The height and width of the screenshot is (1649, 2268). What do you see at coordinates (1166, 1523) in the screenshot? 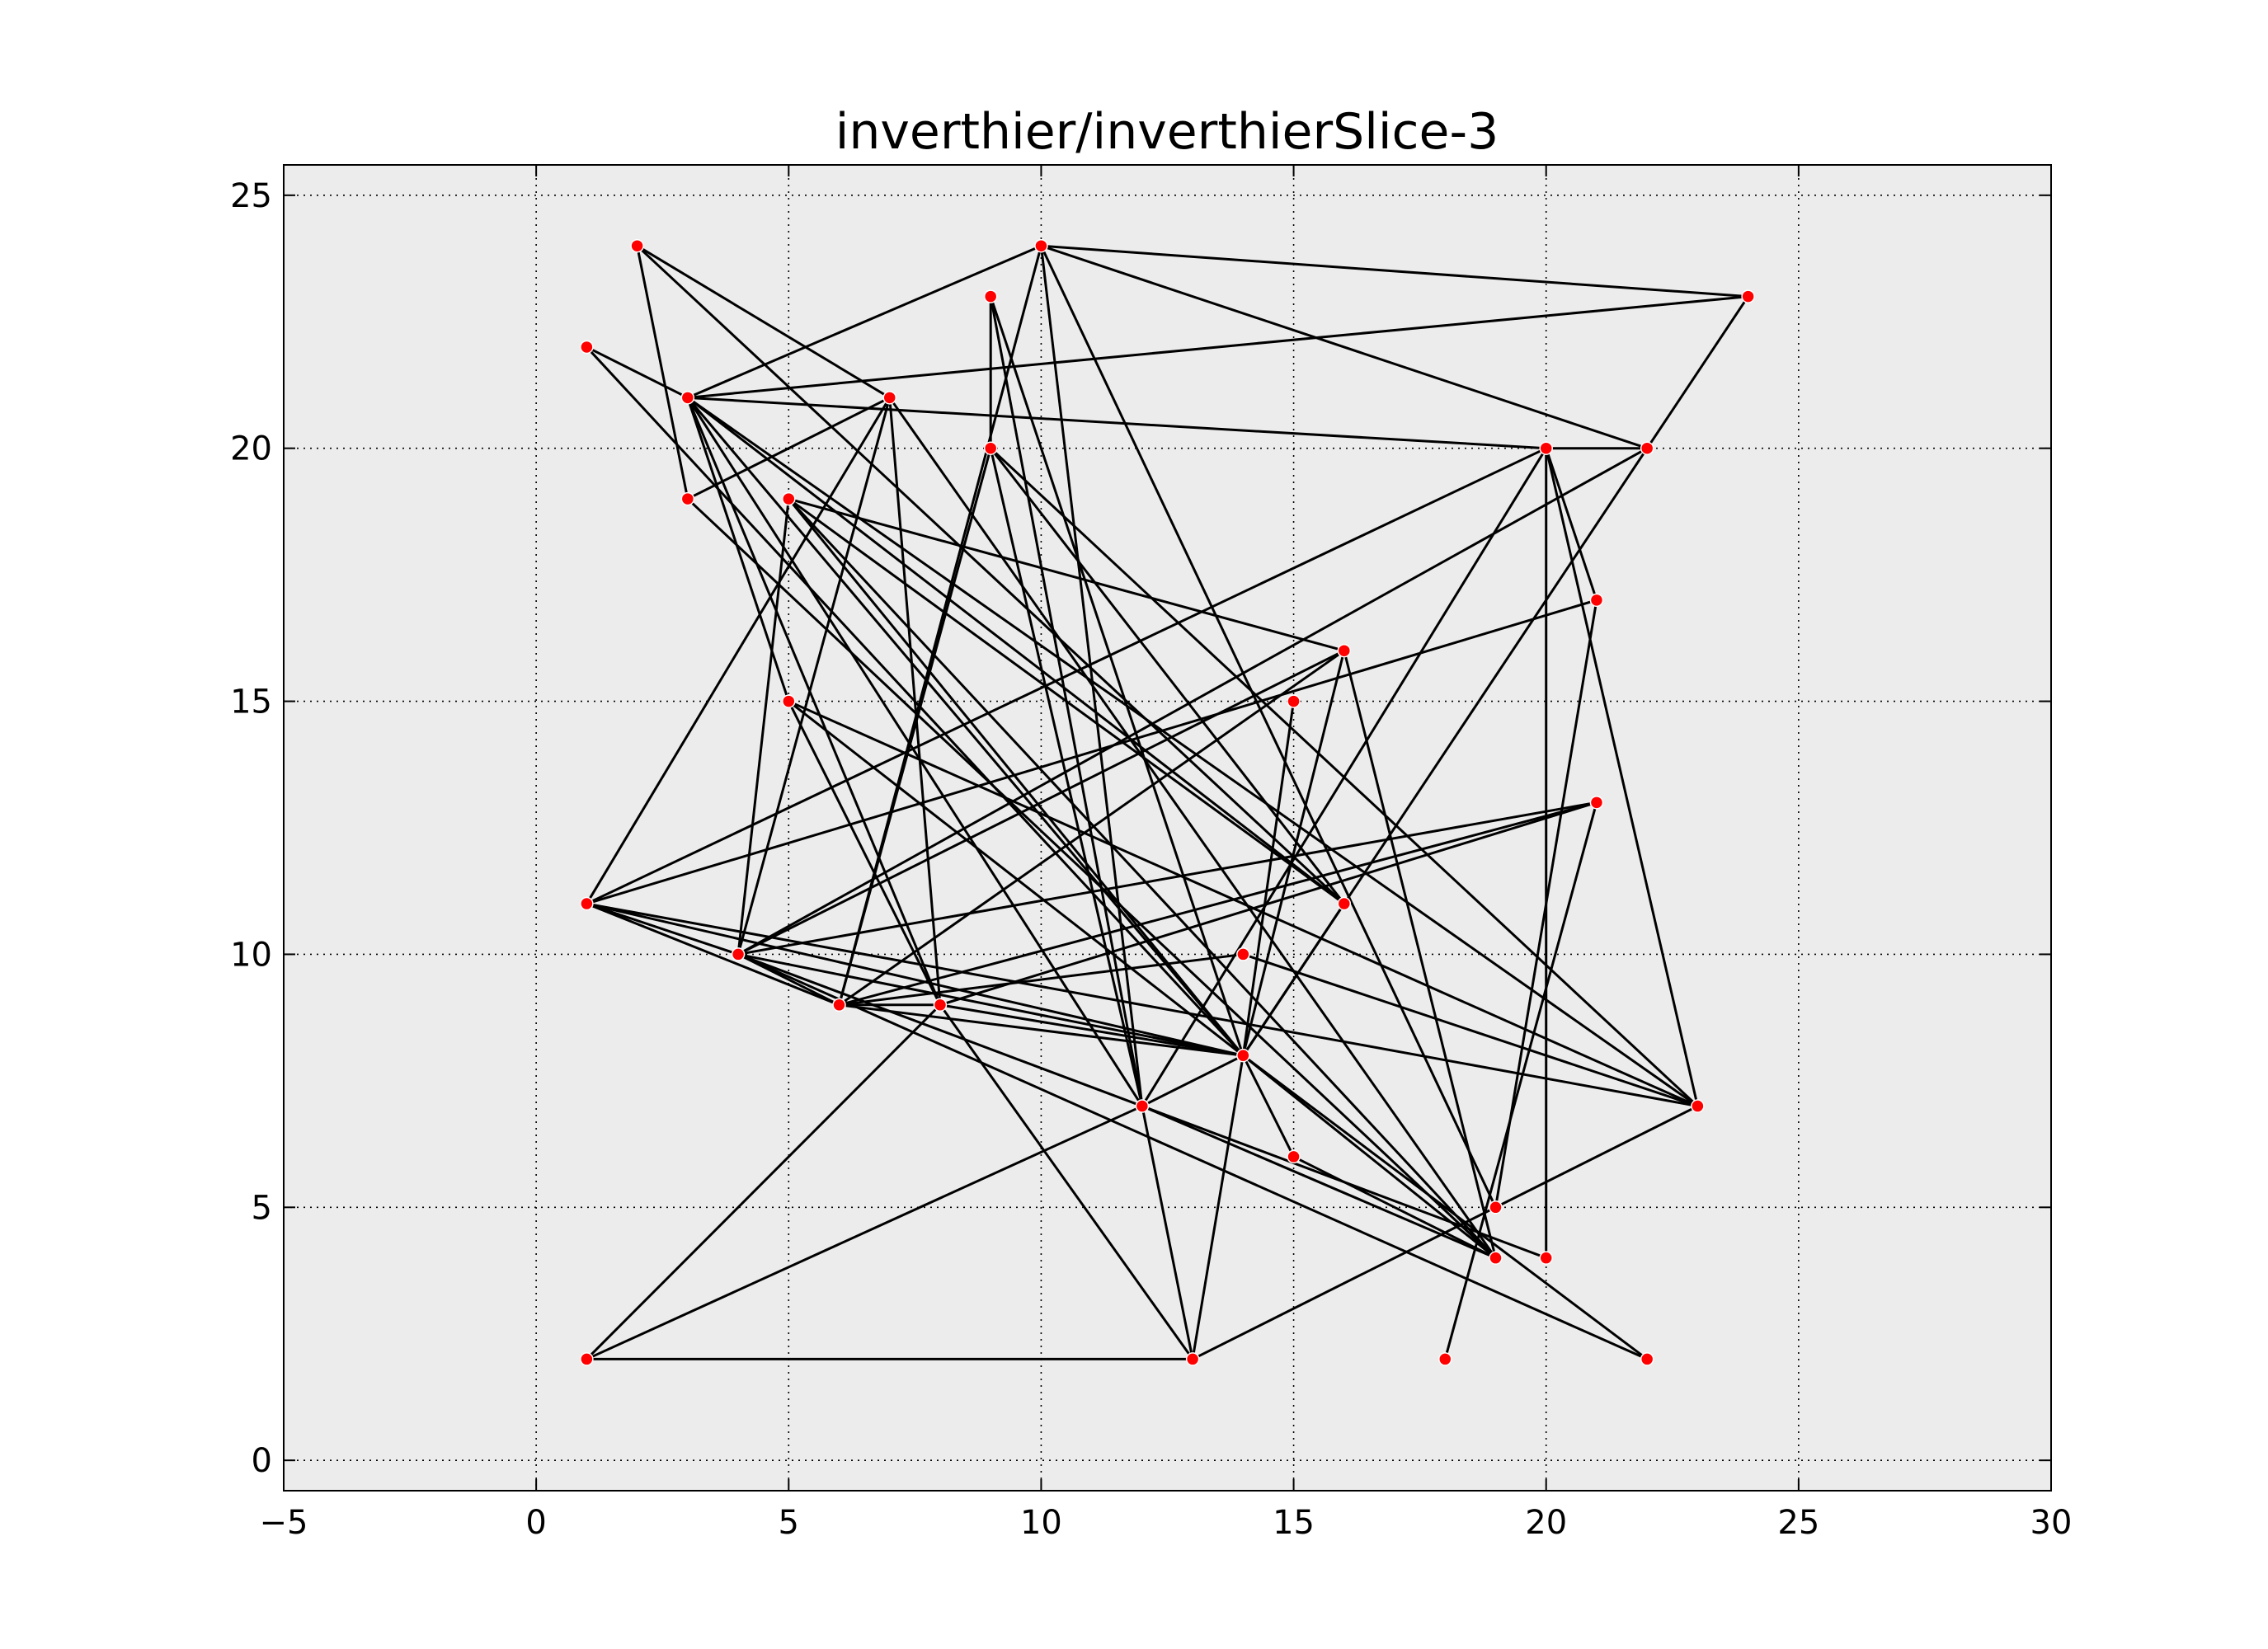
I see `x-tick-labels: −5 0 5 10 15 20 25 30` at bounding box center [1166, 1523].